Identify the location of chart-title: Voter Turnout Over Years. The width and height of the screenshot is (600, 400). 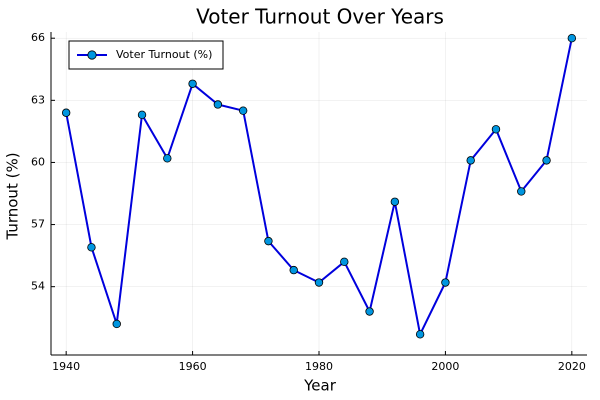
(320, 17).